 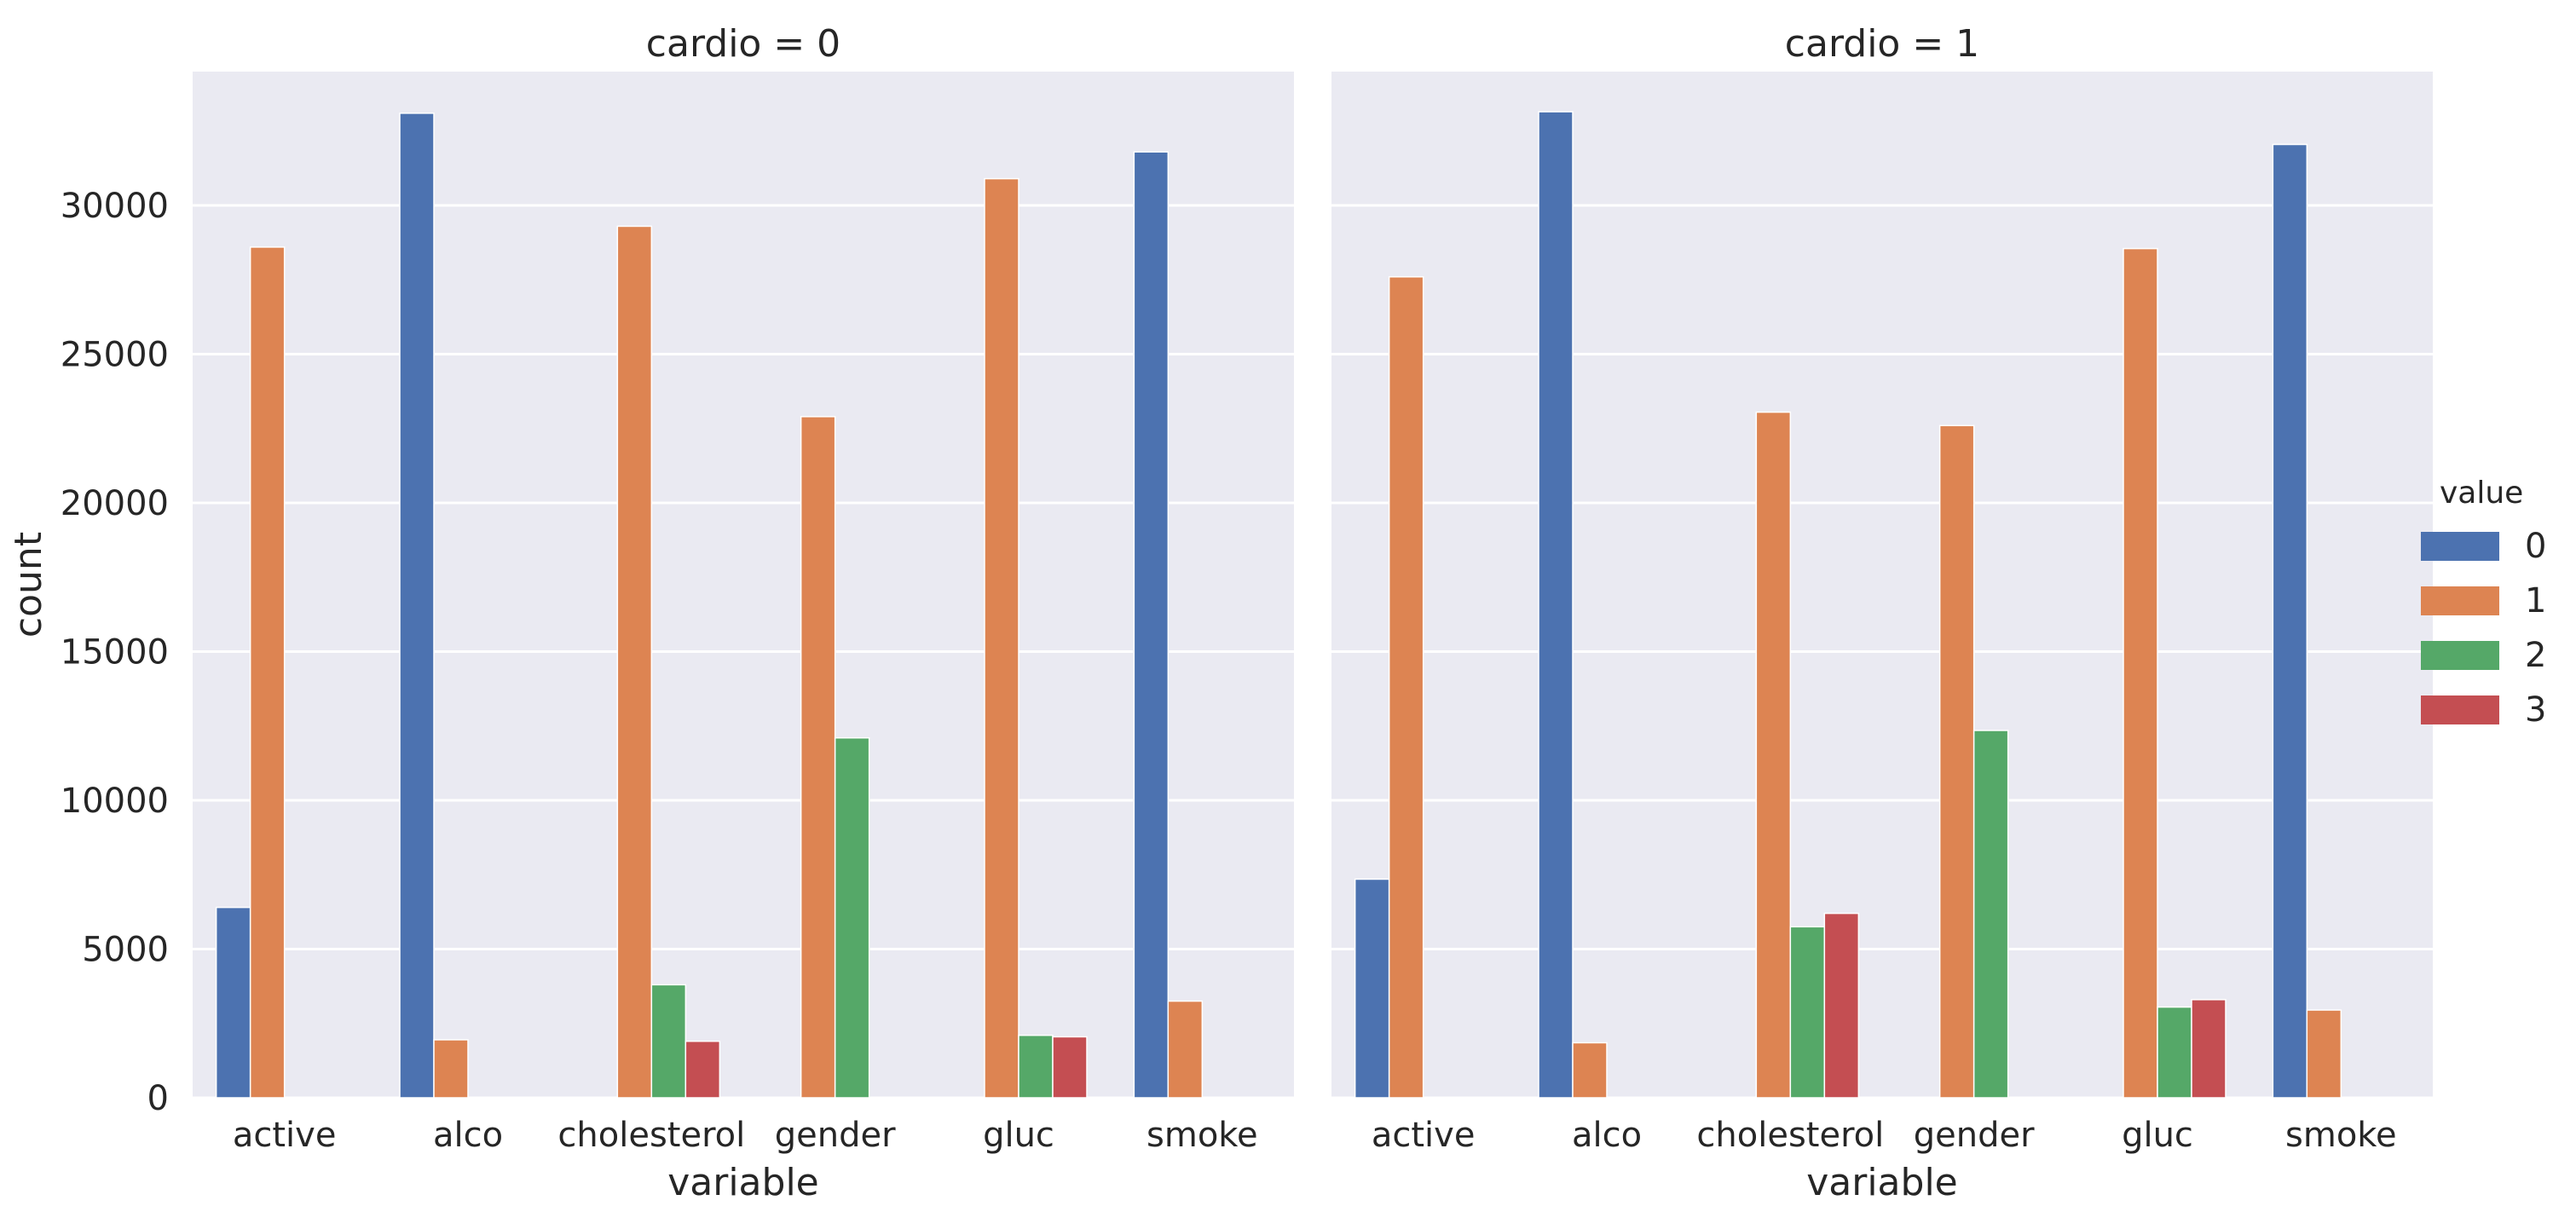 I want to click on y-tick-label: 5000, so click(x=125, y=950).